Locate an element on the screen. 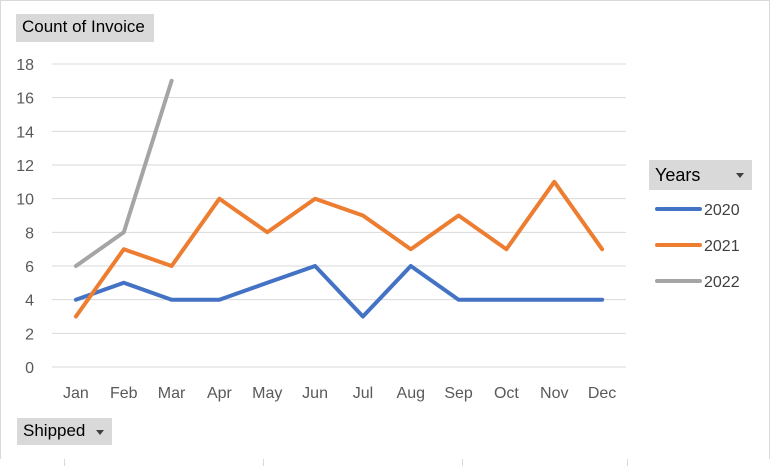 This screenshot has height=466, width=770. y-tick-label: 18 is located at coordinates (25, 65).